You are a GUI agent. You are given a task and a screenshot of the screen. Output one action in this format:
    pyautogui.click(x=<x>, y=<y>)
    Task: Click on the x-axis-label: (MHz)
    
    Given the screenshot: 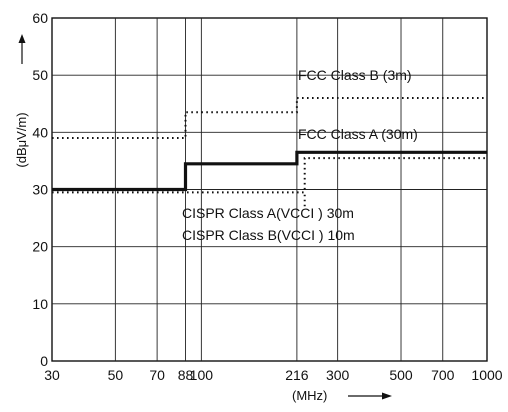 What is the action you would take?
    pyautogui.click(x=309, y=395)
    